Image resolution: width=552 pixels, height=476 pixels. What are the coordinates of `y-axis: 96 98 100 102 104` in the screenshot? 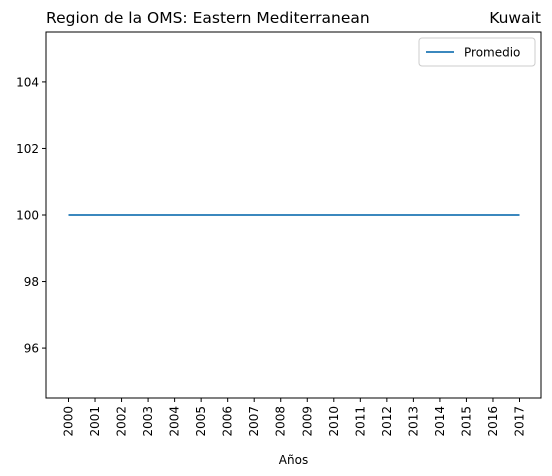 It's located at (31, 215).